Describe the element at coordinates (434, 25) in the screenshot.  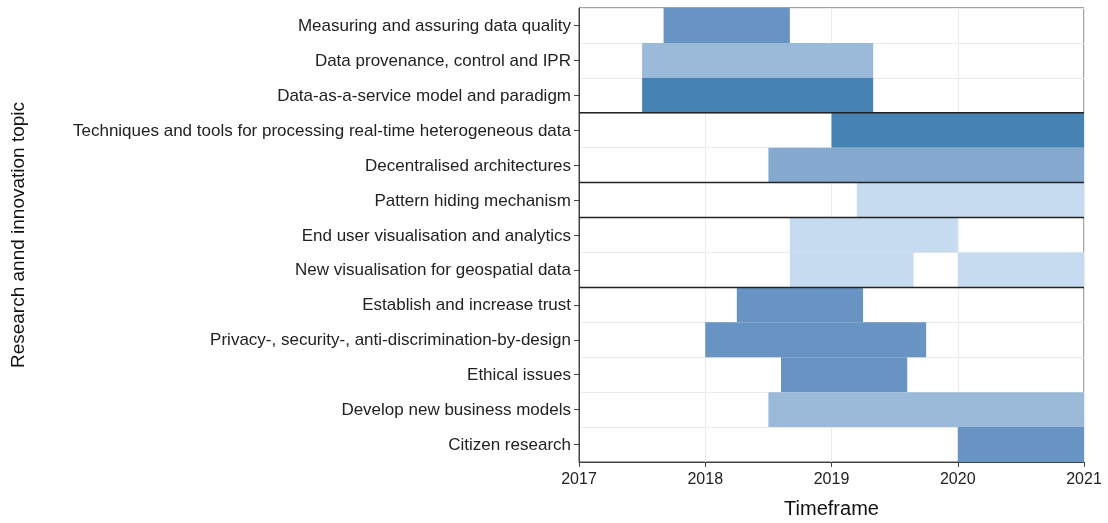
I see `y-tick-label: Measuring and assuring data quality` at that location.